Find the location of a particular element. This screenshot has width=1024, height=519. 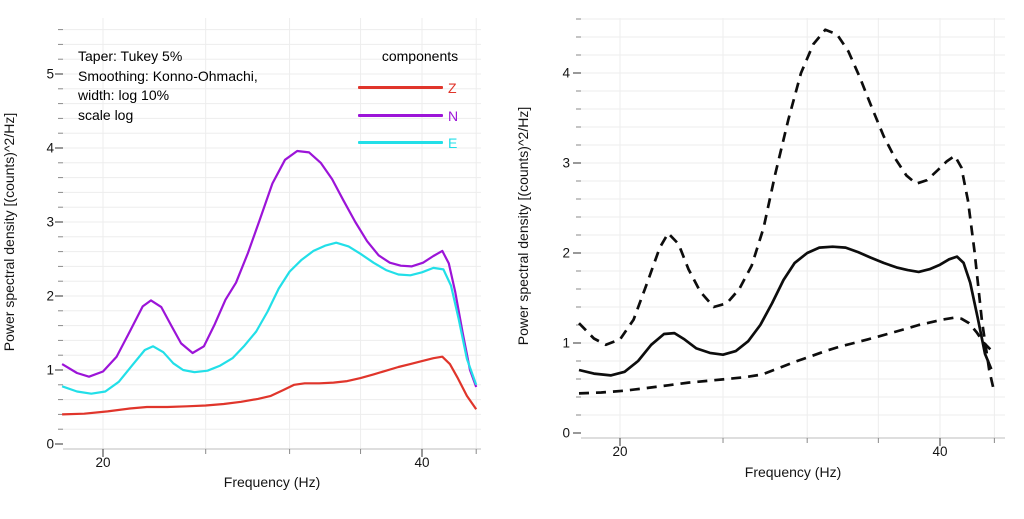

legend-entry-e: E is located at coordinates (418, 143).